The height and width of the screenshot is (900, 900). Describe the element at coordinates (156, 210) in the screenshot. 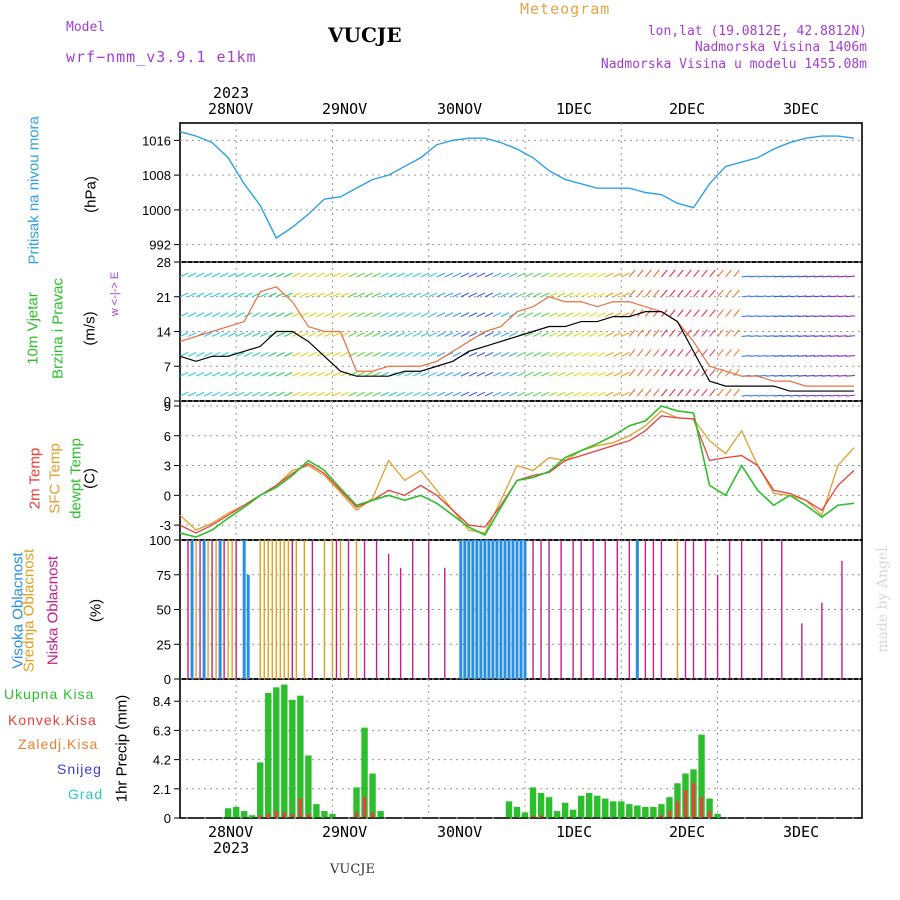

I see `pressure-ytick-label-1: 1000` at that location.